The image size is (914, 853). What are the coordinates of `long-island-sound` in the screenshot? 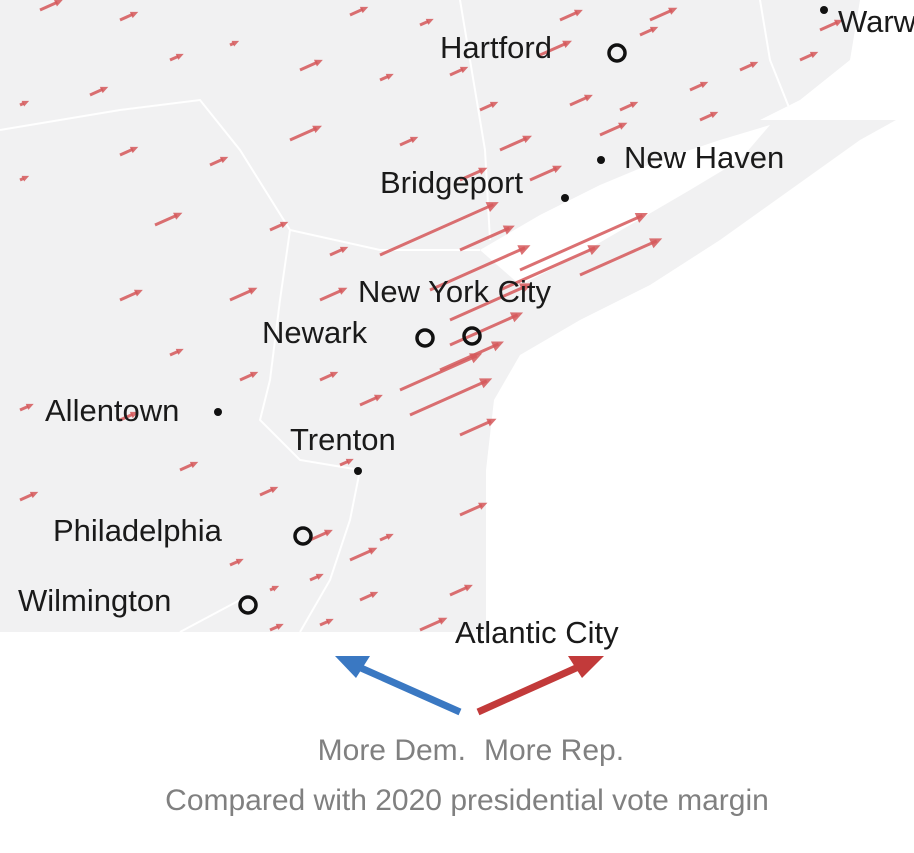 It's located at (625, 205).